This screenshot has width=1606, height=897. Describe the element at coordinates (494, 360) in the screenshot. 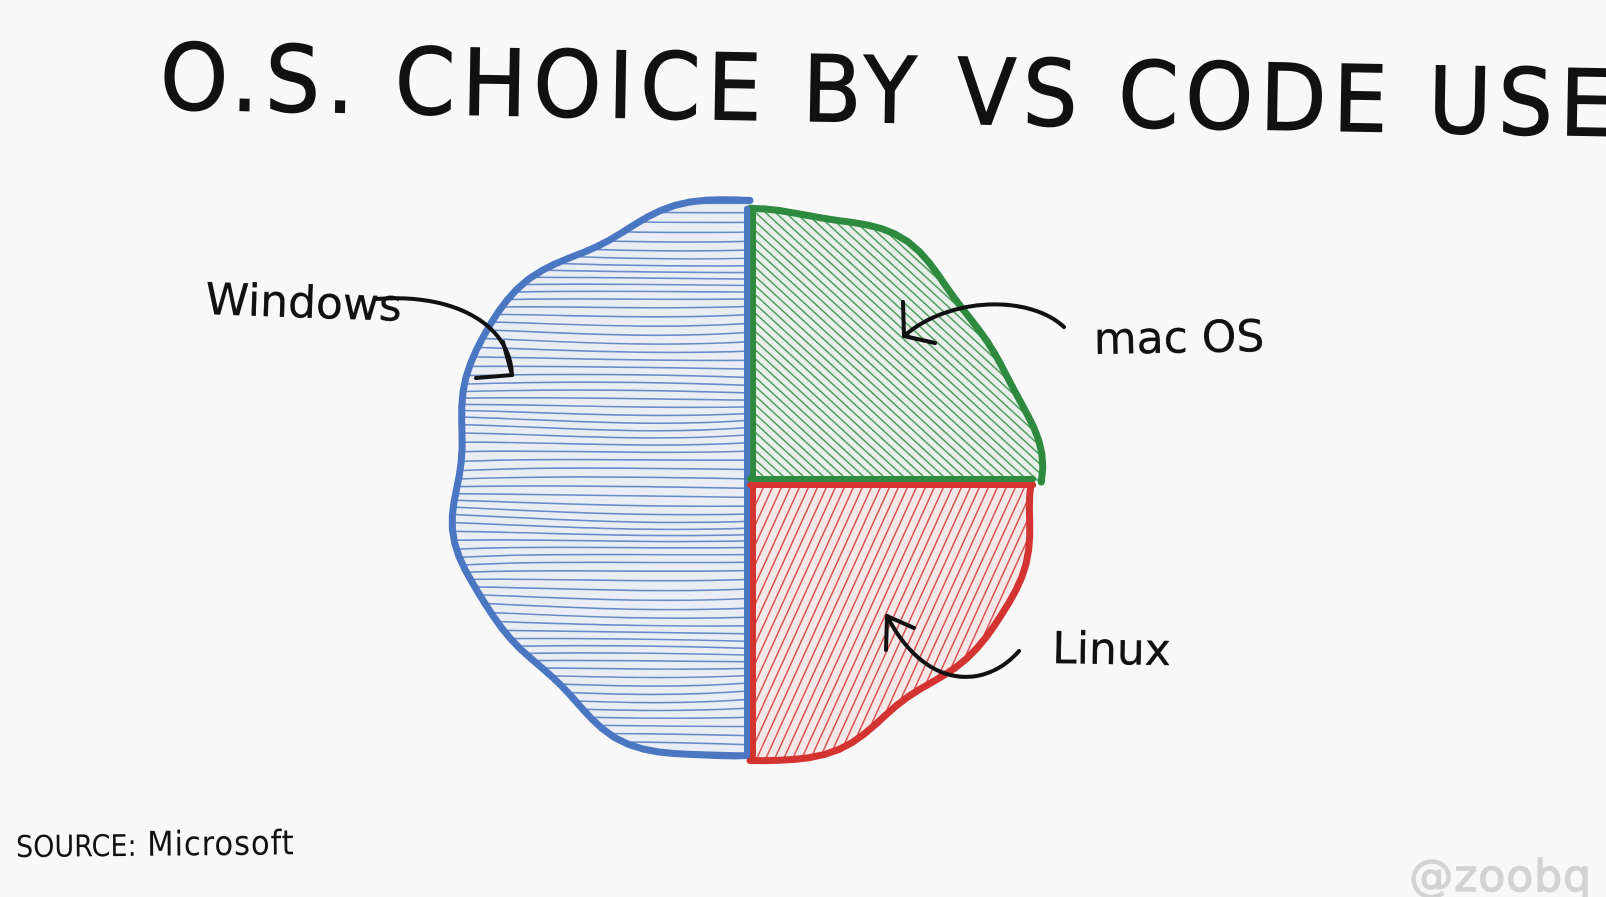

I see `arrow-head-windows` at that location.